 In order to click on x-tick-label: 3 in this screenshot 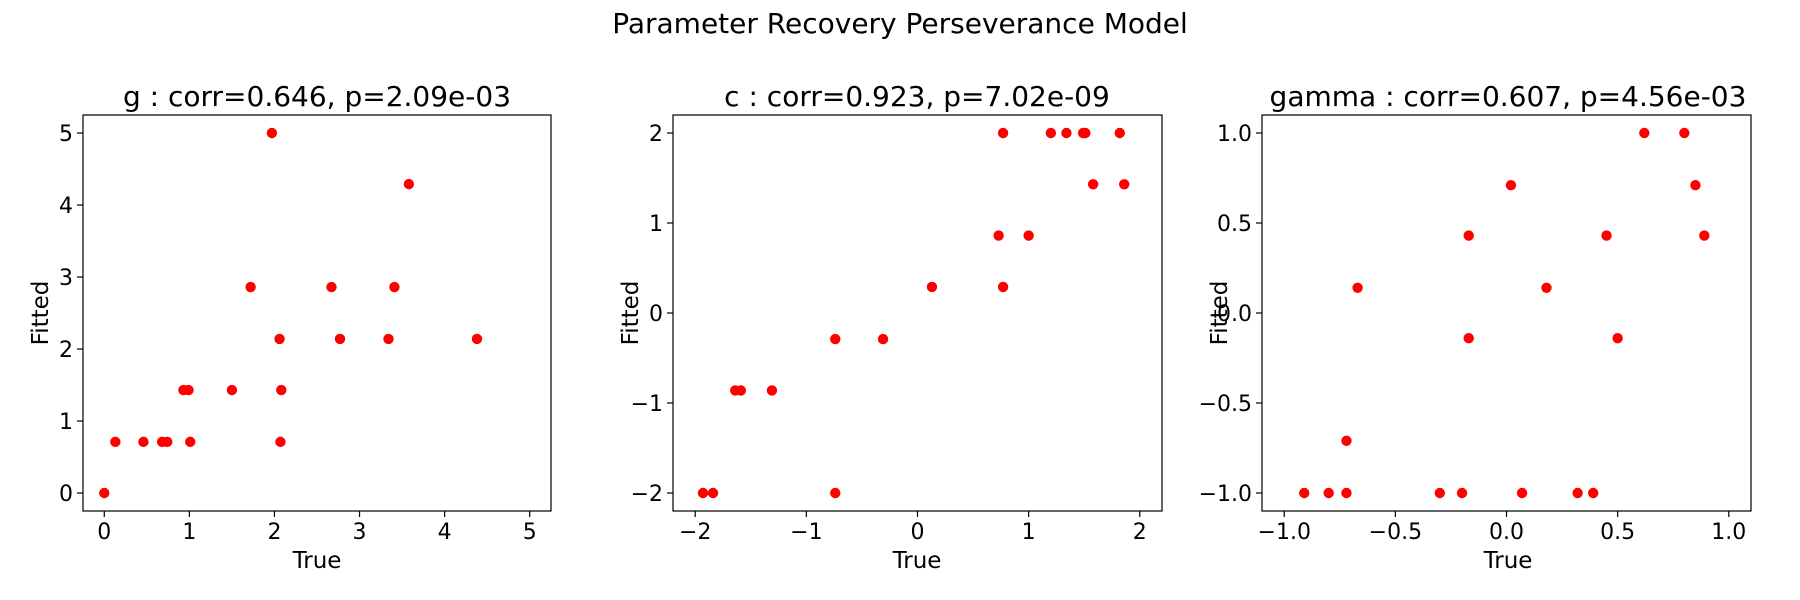, I will do `click(360, 532)`.